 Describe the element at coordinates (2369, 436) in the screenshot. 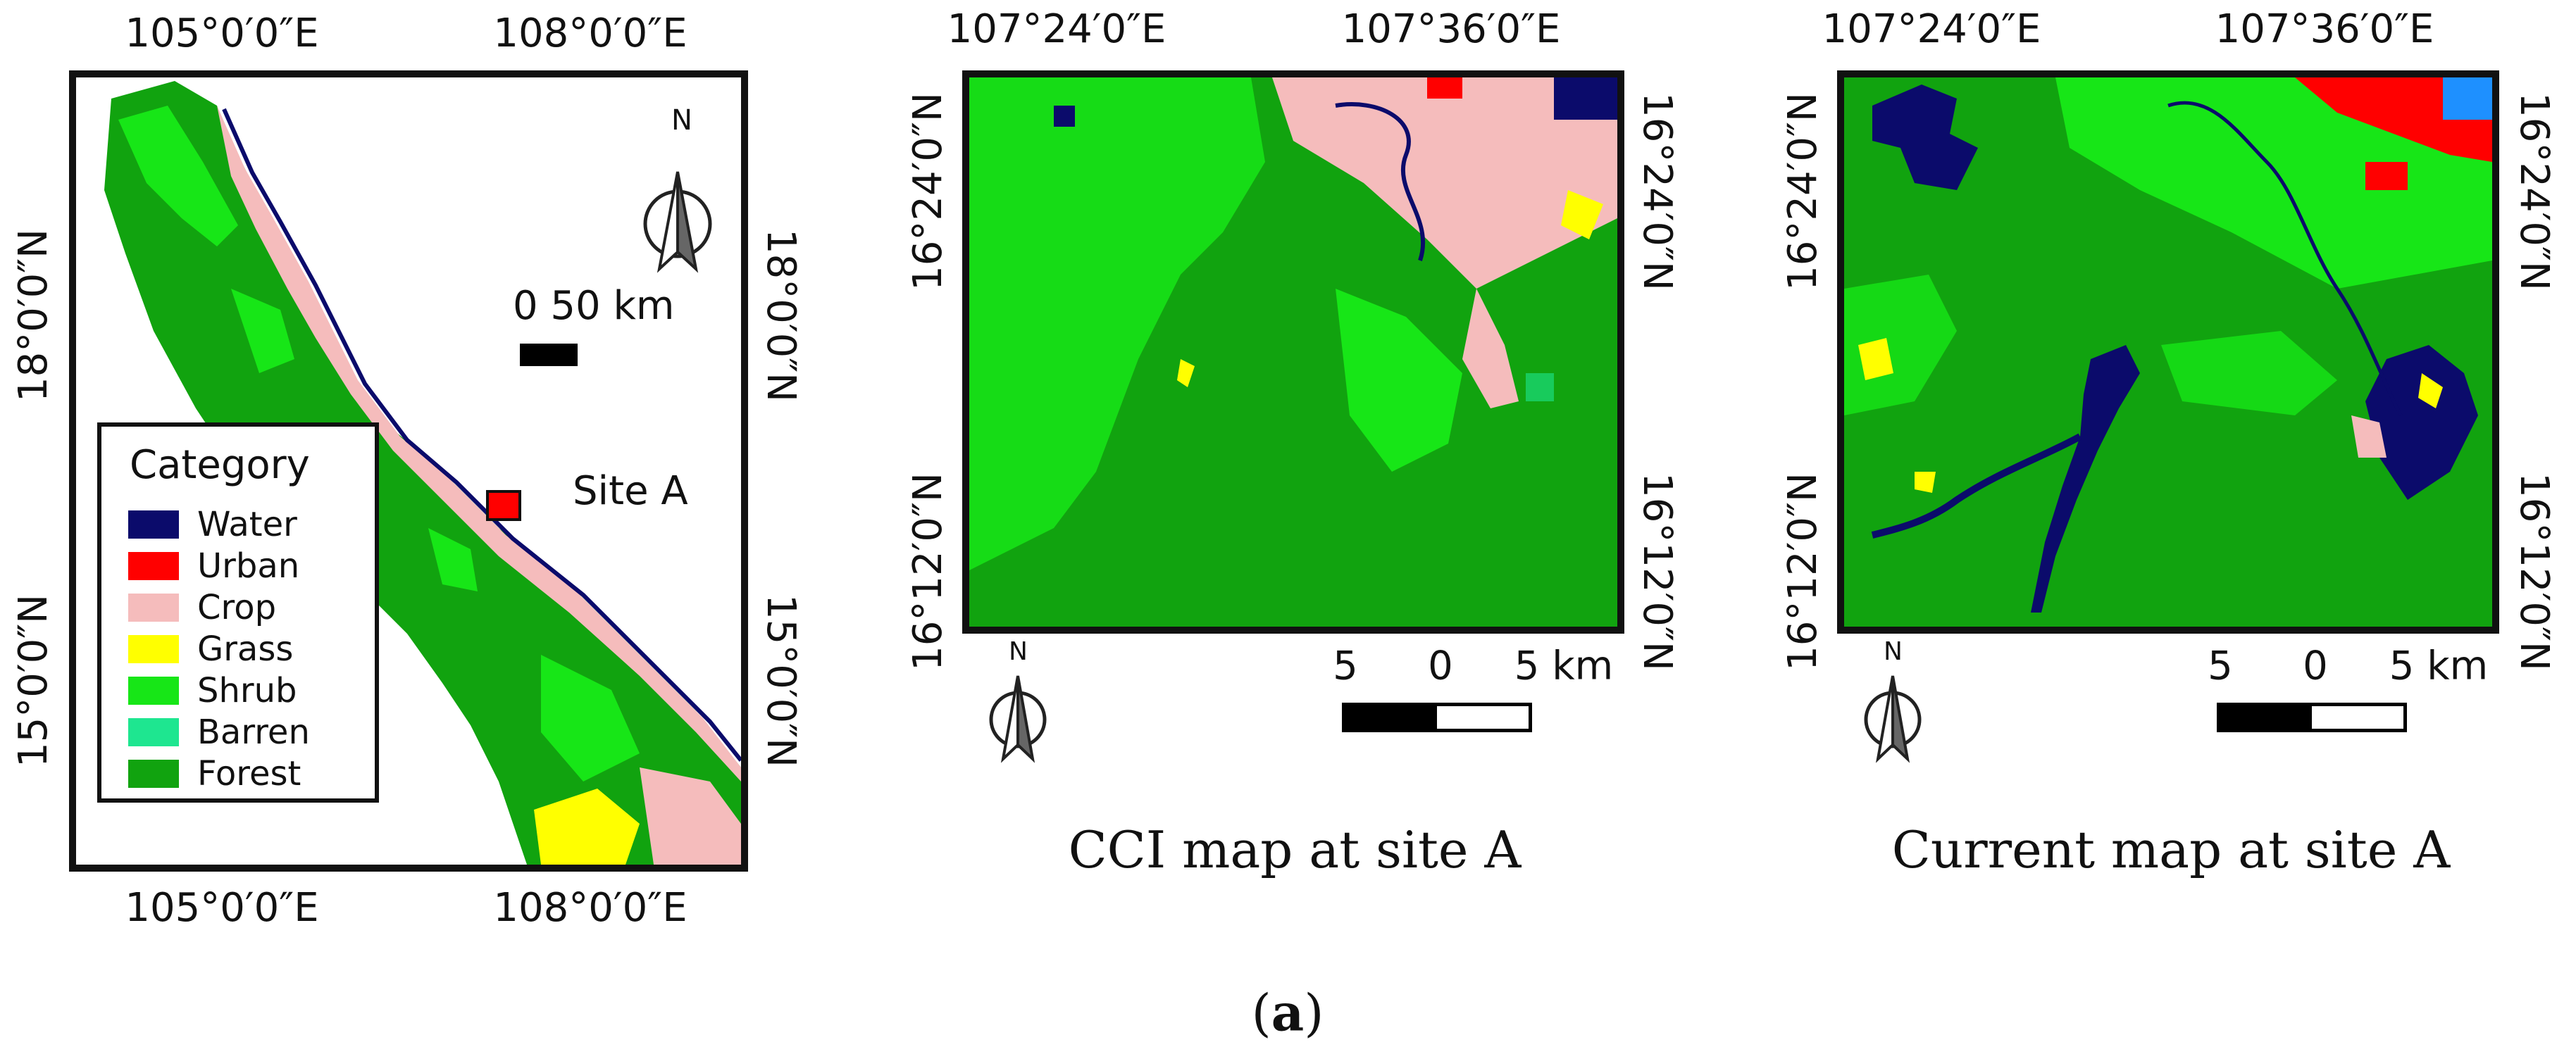

I see `current-crop-patch` at that location.